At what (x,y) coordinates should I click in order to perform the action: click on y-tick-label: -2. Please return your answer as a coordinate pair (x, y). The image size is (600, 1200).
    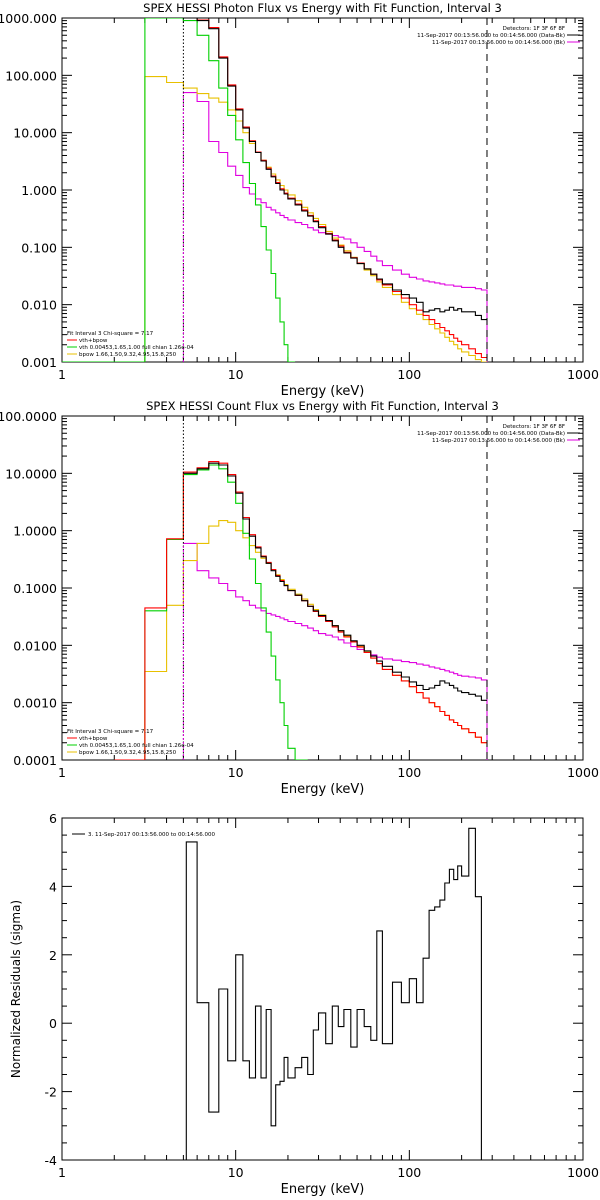
    Looking at the image, I should click on (51, 1092).